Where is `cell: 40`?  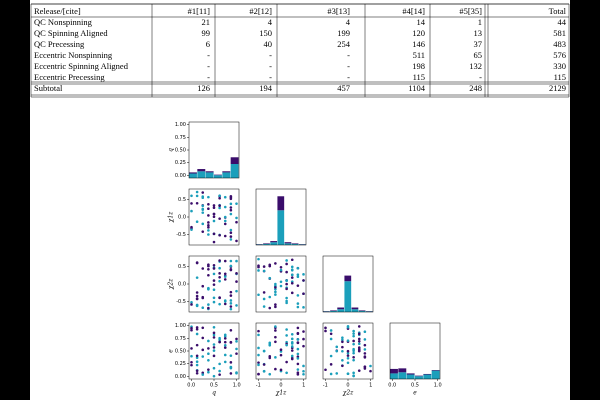
cell: 40 is located at coordinates (268, 44).